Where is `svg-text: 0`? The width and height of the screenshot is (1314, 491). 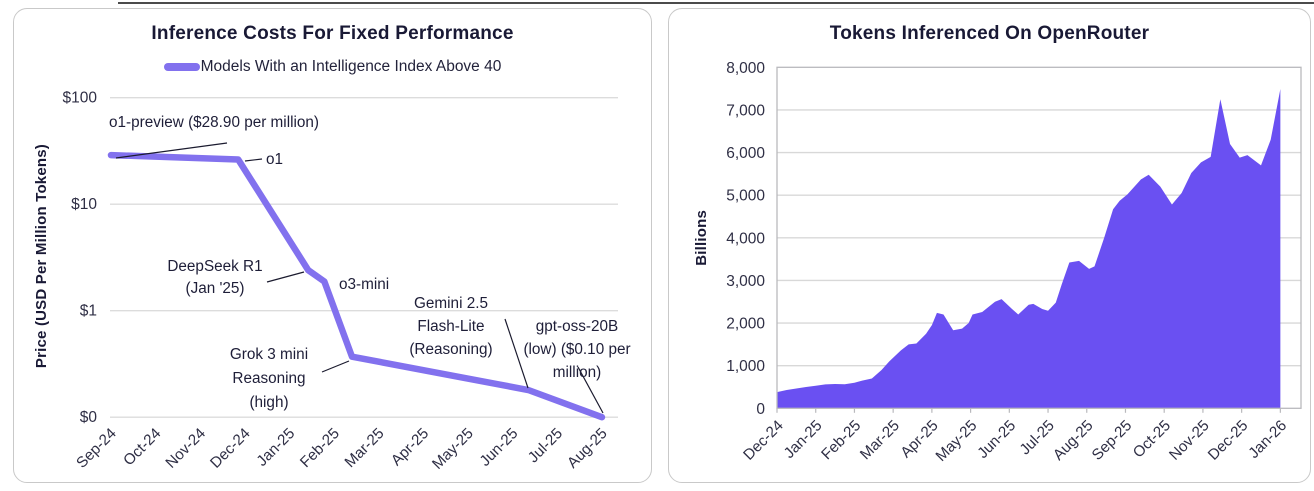 svg-text: 0 is located at coordinates (760, 409).